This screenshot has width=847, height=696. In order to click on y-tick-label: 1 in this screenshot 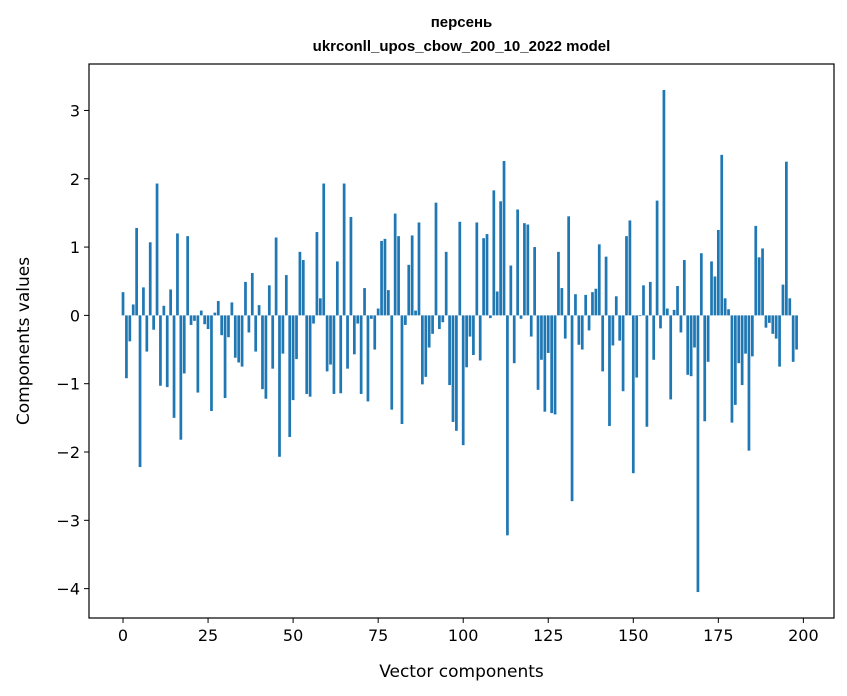, I will do `click(75, 247)`.